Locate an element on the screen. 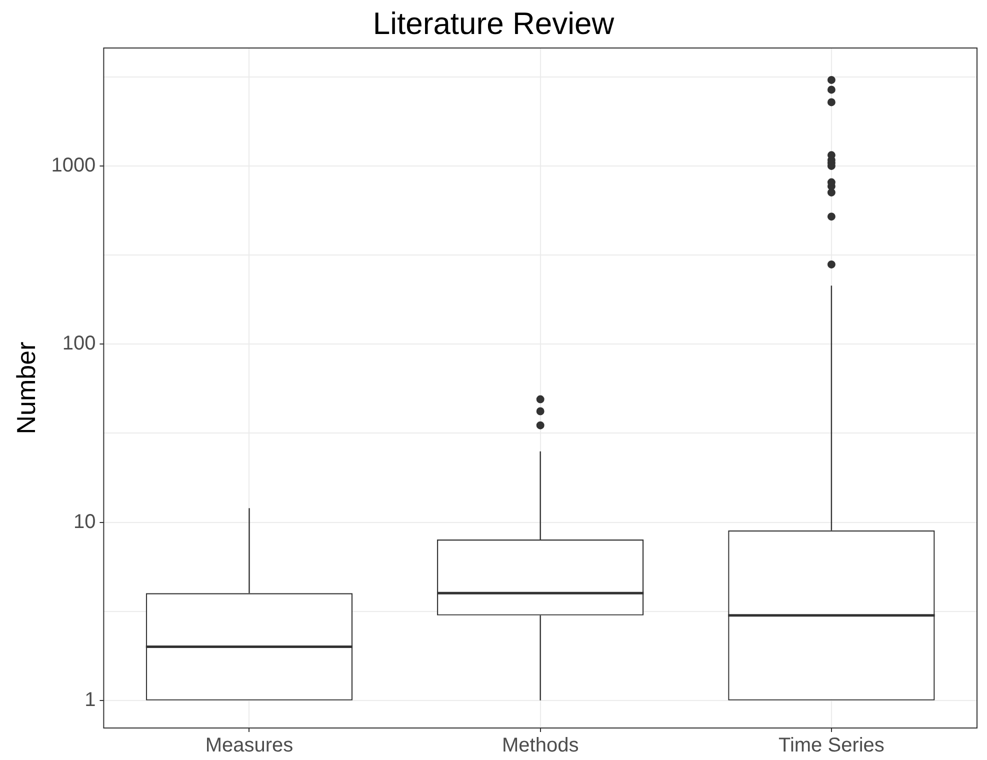  x-tick-label: Methods is located at coordinates (540, 745).